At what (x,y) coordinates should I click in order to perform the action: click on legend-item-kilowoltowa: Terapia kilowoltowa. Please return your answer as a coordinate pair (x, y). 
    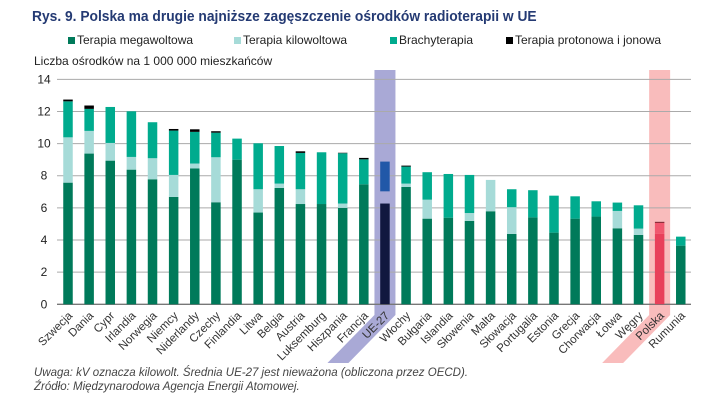
    Looking at the image, I should click on (290, 40).